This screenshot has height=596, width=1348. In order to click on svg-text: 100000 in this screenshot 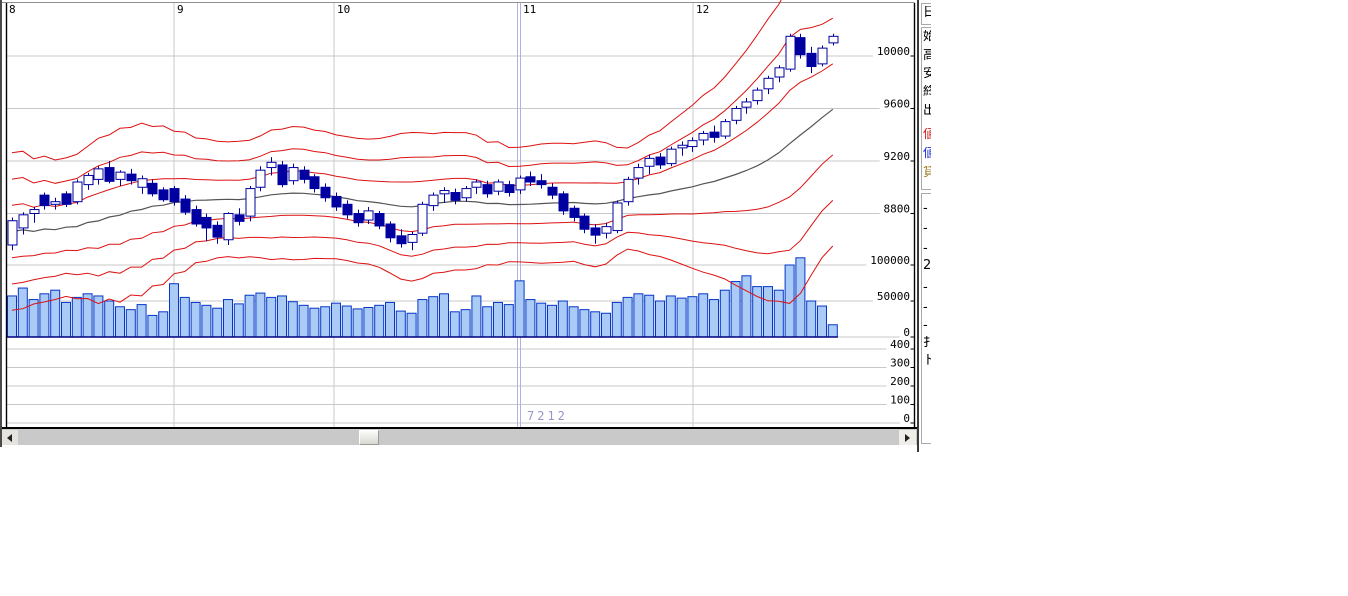, I will do `click(890, 260)`.